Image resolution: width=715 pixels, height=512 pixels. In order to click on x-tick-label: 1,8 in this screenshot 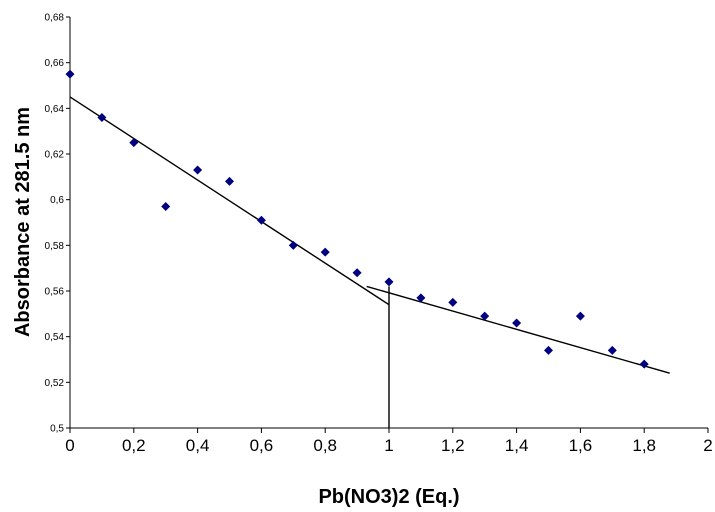, I will do `click(644, 445)`.